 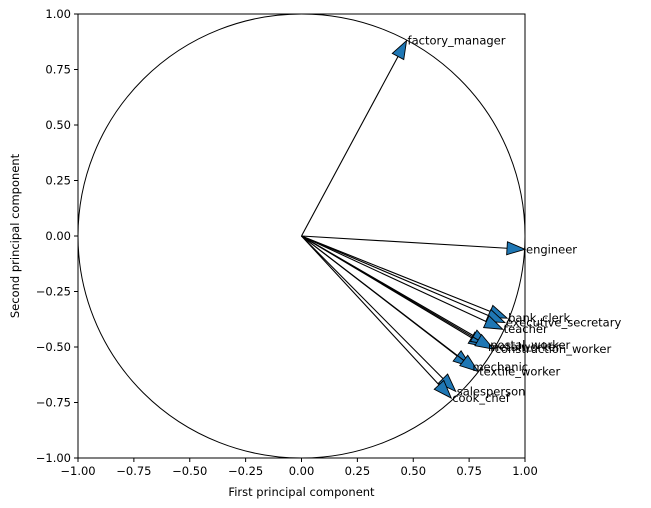 I want to click on x-tick-label: 0.75, so click(x=469, y=471).